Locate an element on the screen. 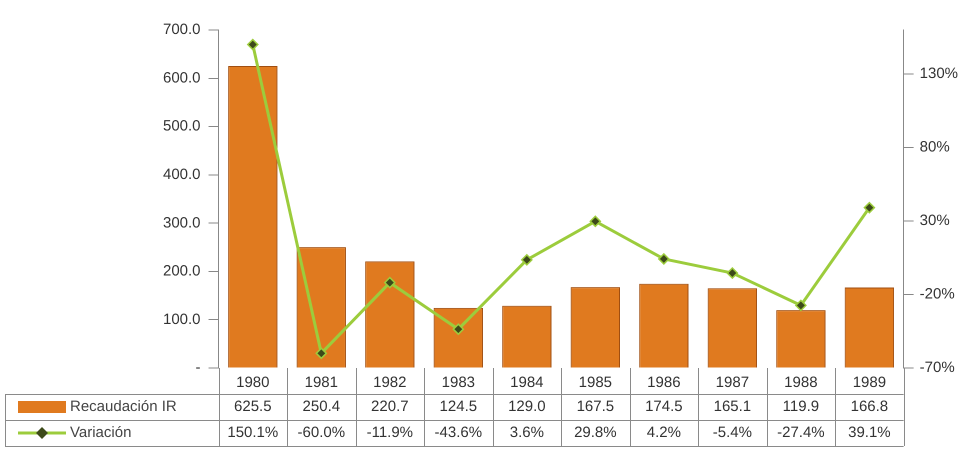 The image size is (974, 454). data-label: 625.5 is located at coordinates (253, 407).